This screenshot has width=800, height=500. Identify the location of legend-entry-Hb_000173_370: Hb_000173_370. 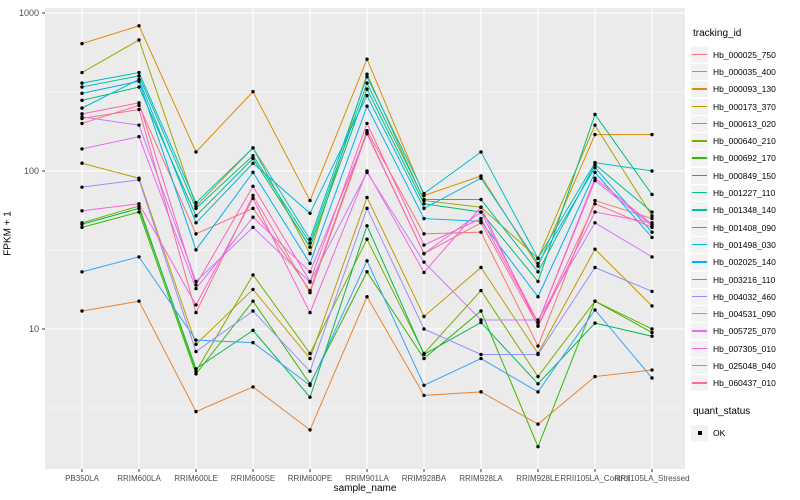
(745, 106).